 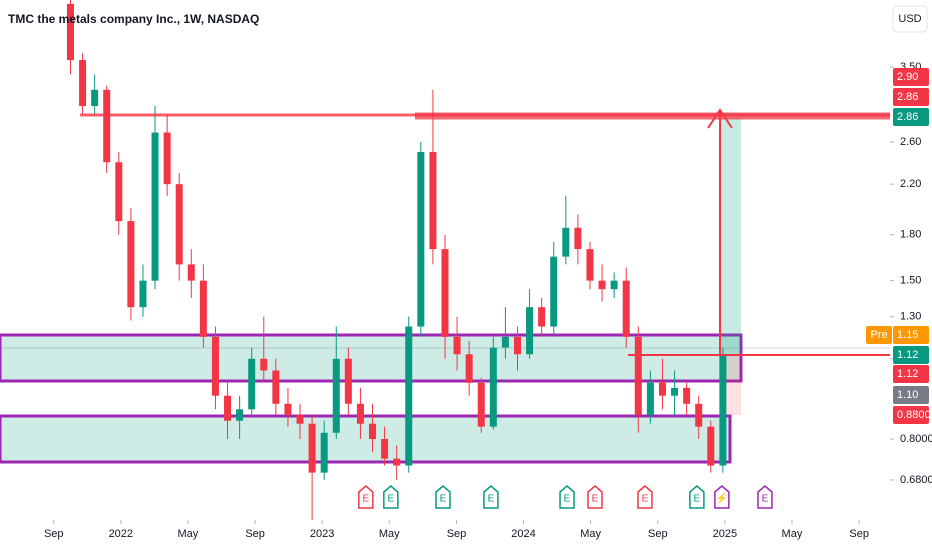 What do you see at coordinates (911, 260) in the screenshot?
I see `price-axis` at bounding box center [911, 260].